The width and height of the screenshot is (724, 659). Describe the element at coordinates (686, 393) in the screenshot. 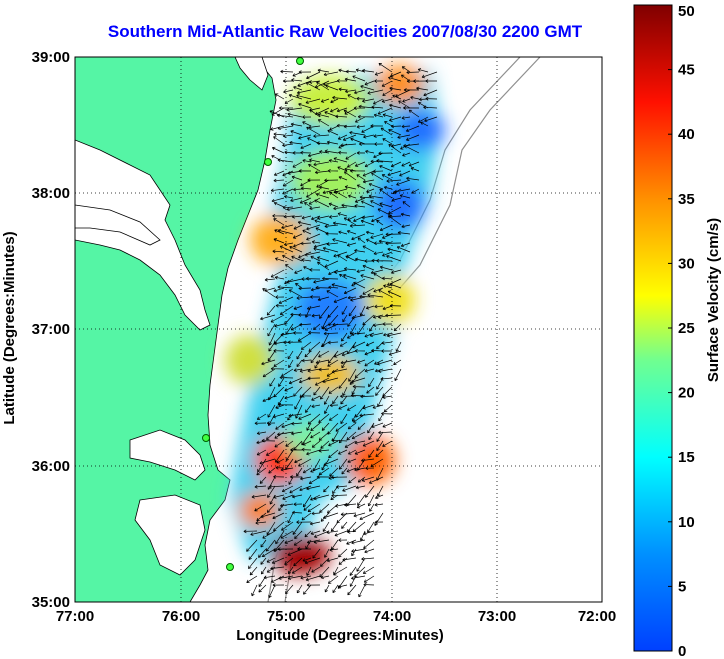

I see `colorbar-tick-label: 20` at that location.